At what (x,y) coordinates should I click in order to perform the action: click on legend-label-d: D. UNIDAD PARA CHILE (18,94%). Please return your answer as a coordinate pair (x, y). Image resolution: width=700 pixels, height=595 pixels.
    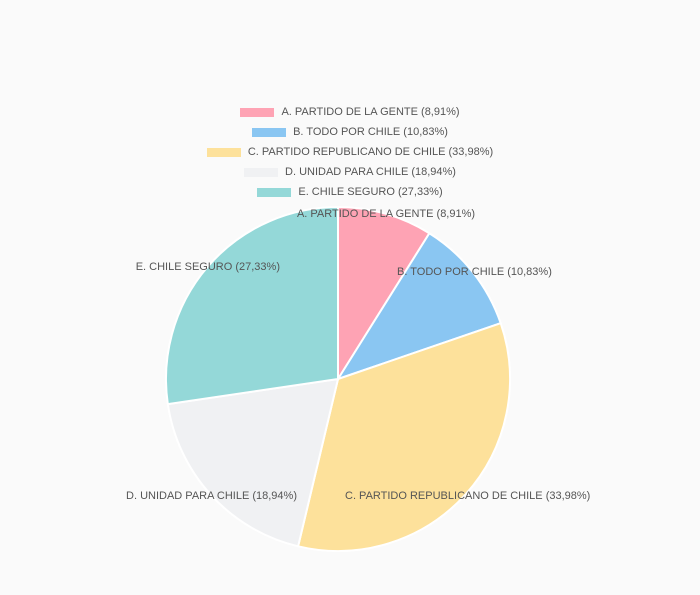
    Looking at the image, I should click on (370, 172).